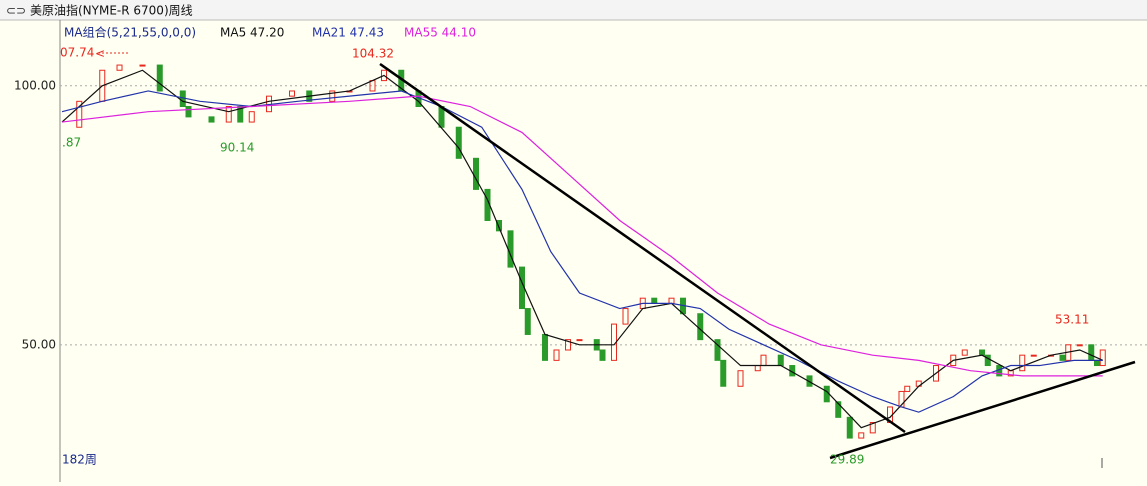 Image resolution: width=1147 pixels, height=486 pixels. I want to click on legend: MA5 47.20 MA21 47.43 MA55 44.10, so click(348, 33).